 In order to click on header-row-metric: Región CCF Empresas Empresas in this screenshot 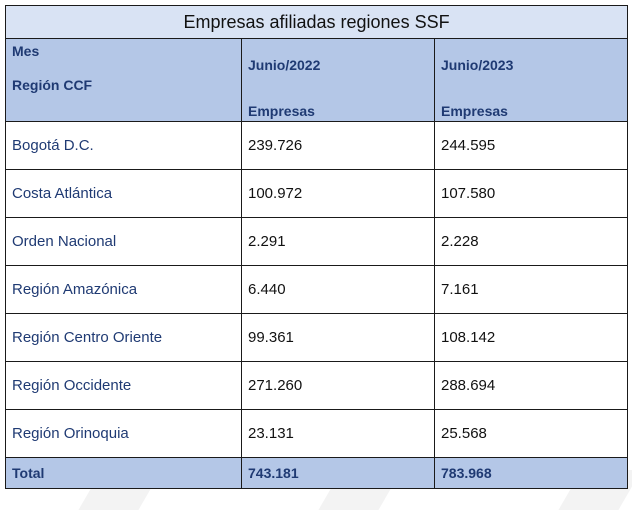, I will do `click(317, 97)`.